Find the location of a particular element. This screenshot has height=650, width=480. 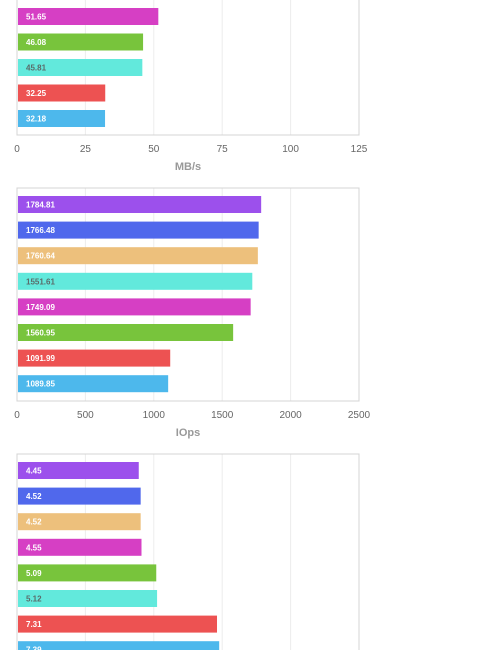

bar-value-label: 46.08 is located at coordinates (36, 42).